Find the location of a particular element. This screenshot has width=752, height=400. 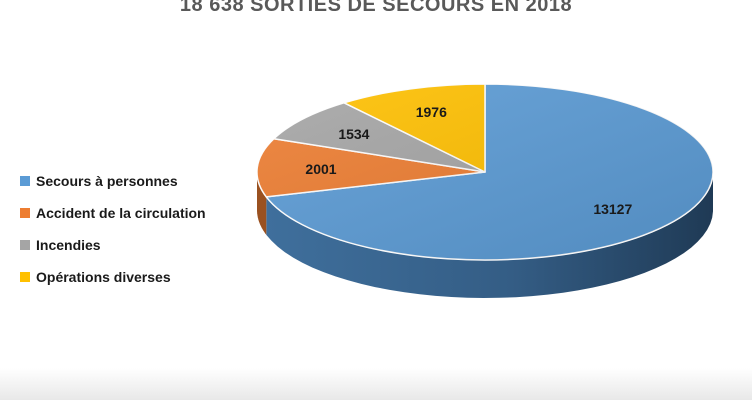

legend-item-incendies: Incendies is located at coordinates (113, 245).